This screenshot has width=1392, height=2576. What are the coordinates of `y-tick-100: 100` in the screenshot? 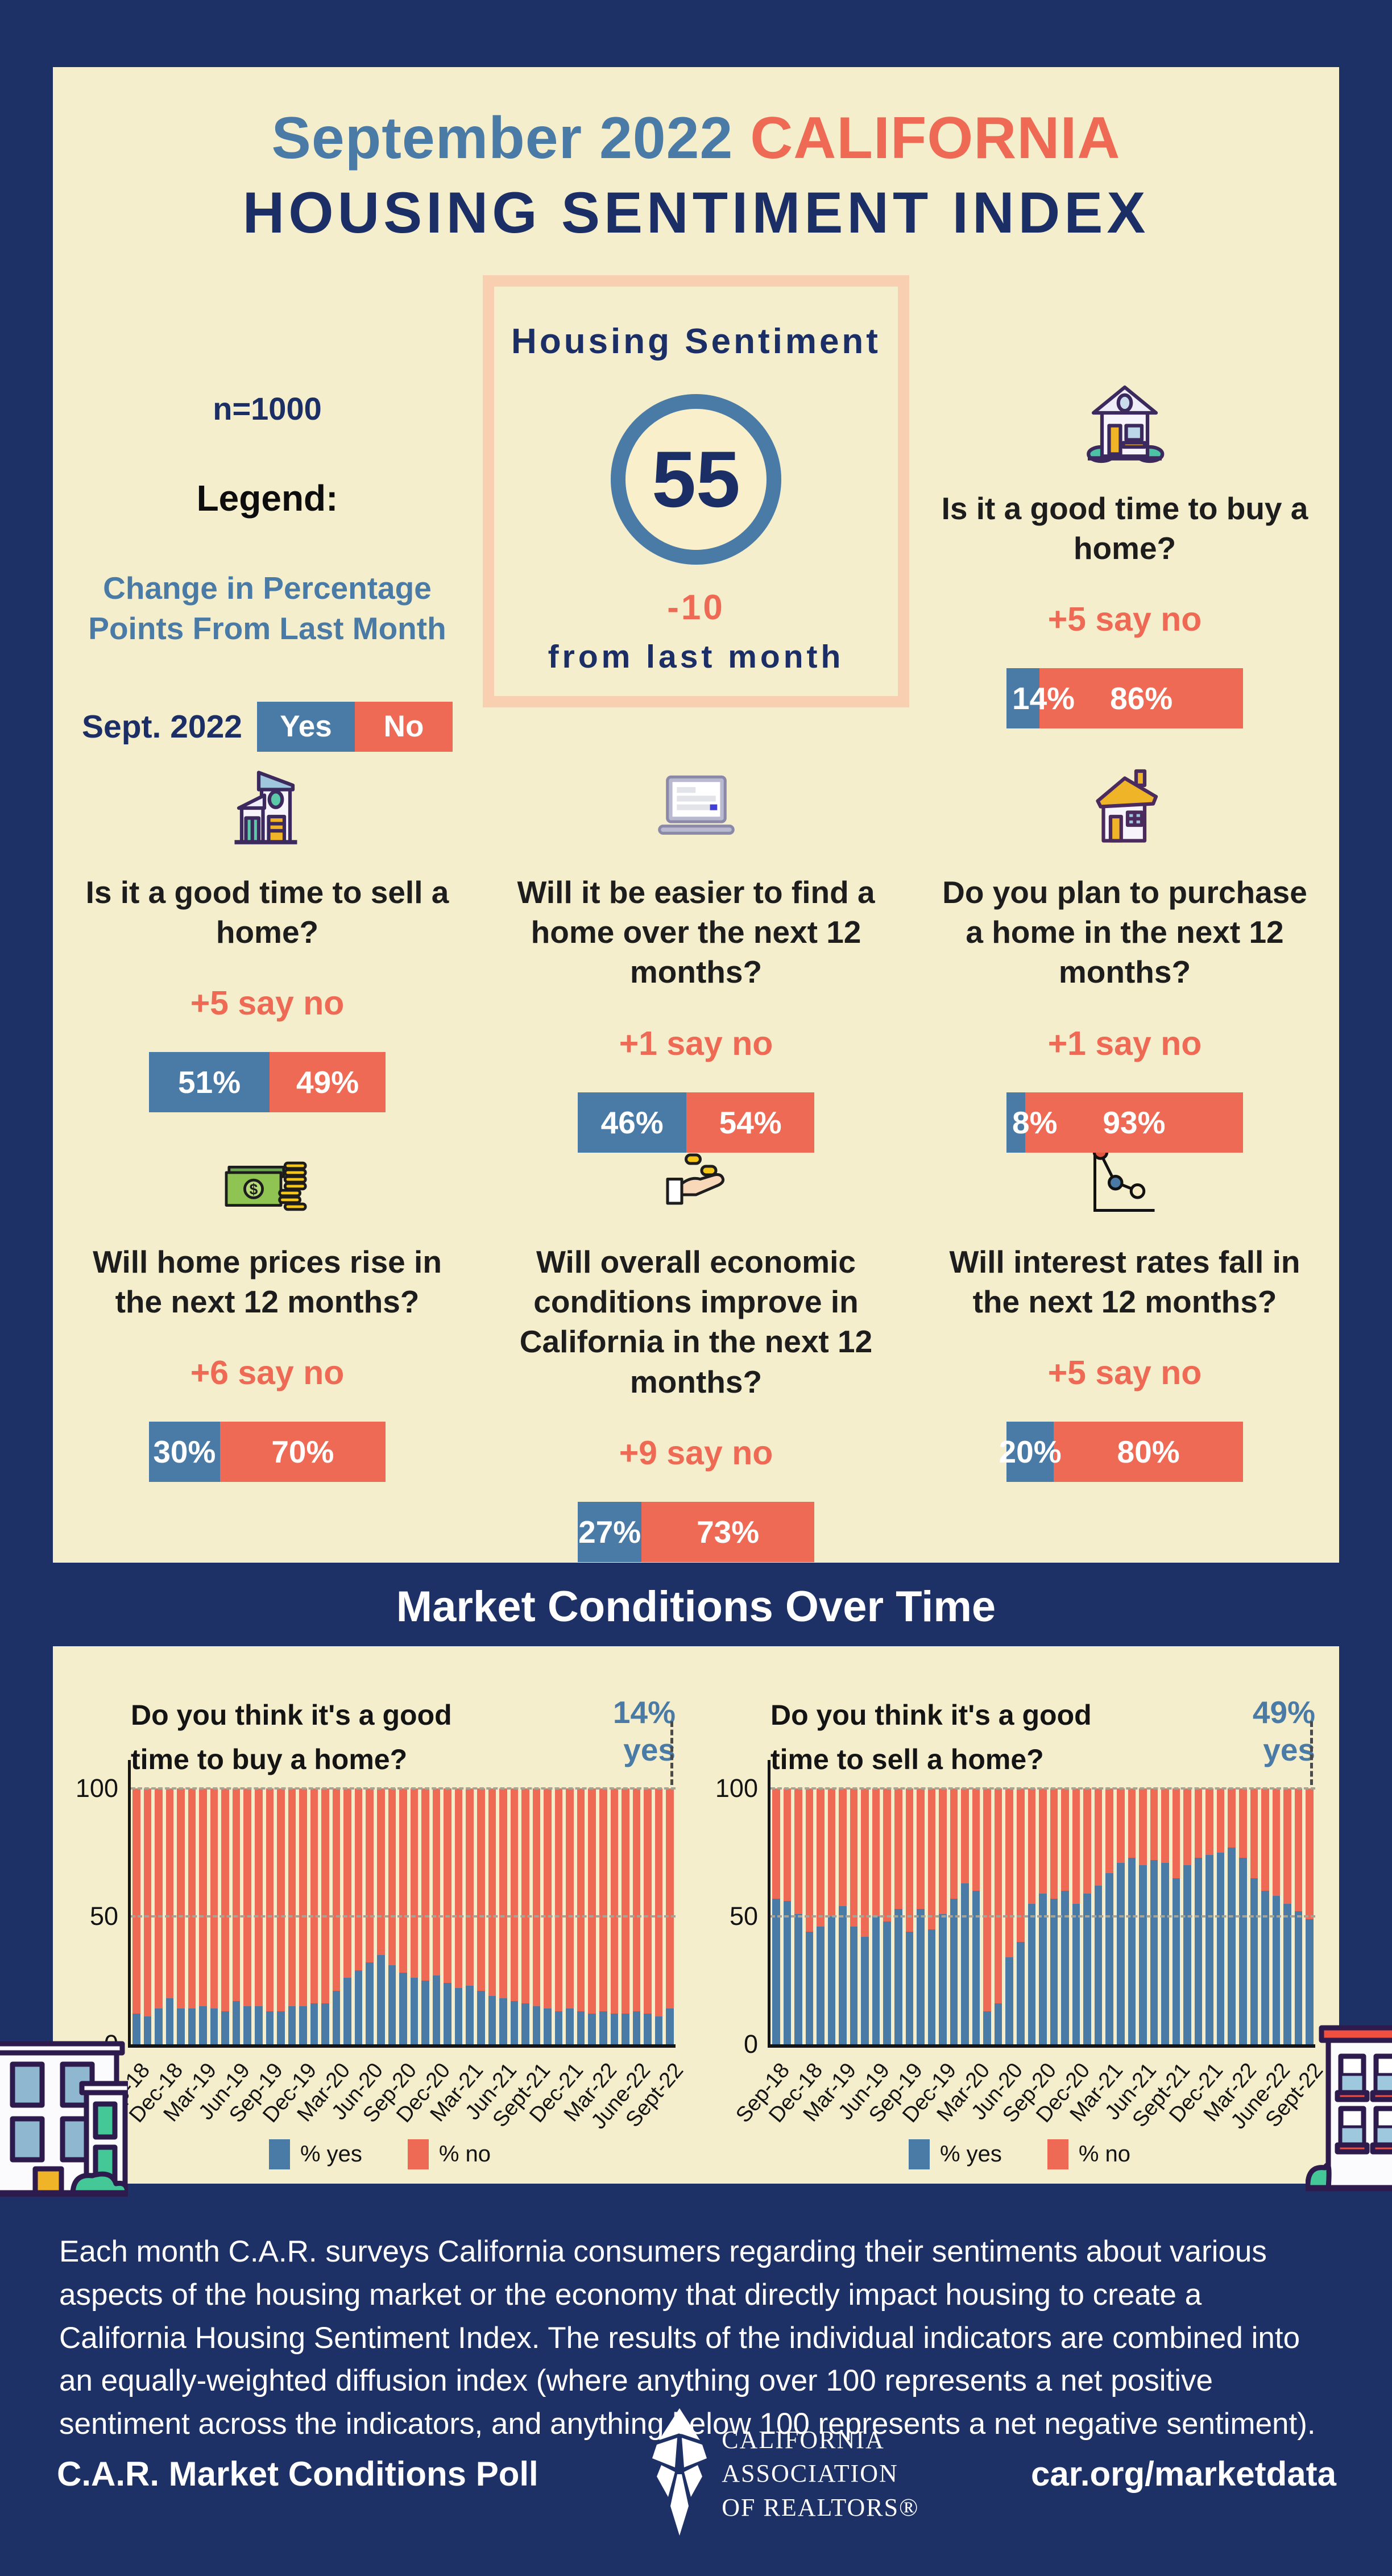 It's located at (736, 1788).